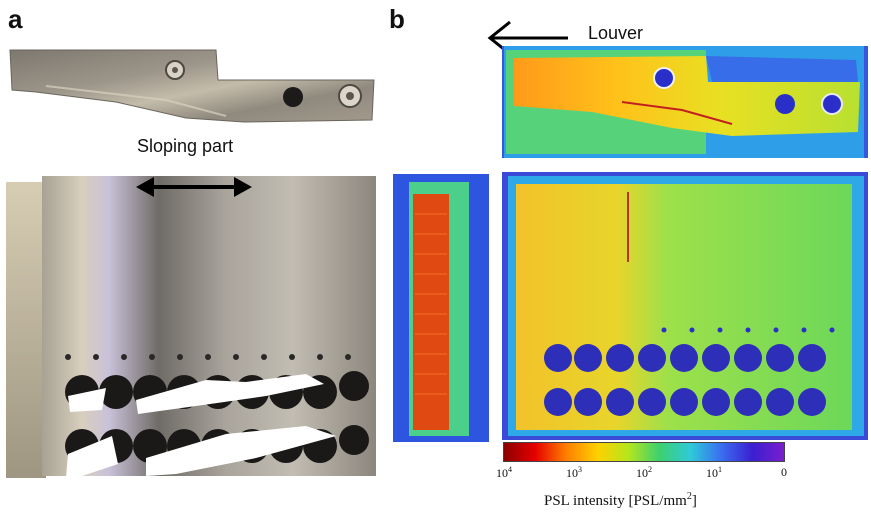 Image resolution: width=871 pixels, height=516 pixels. Describe the element at coordinates (397, 19) in the screenshot. I see `panel-letter-b: b` at that location.